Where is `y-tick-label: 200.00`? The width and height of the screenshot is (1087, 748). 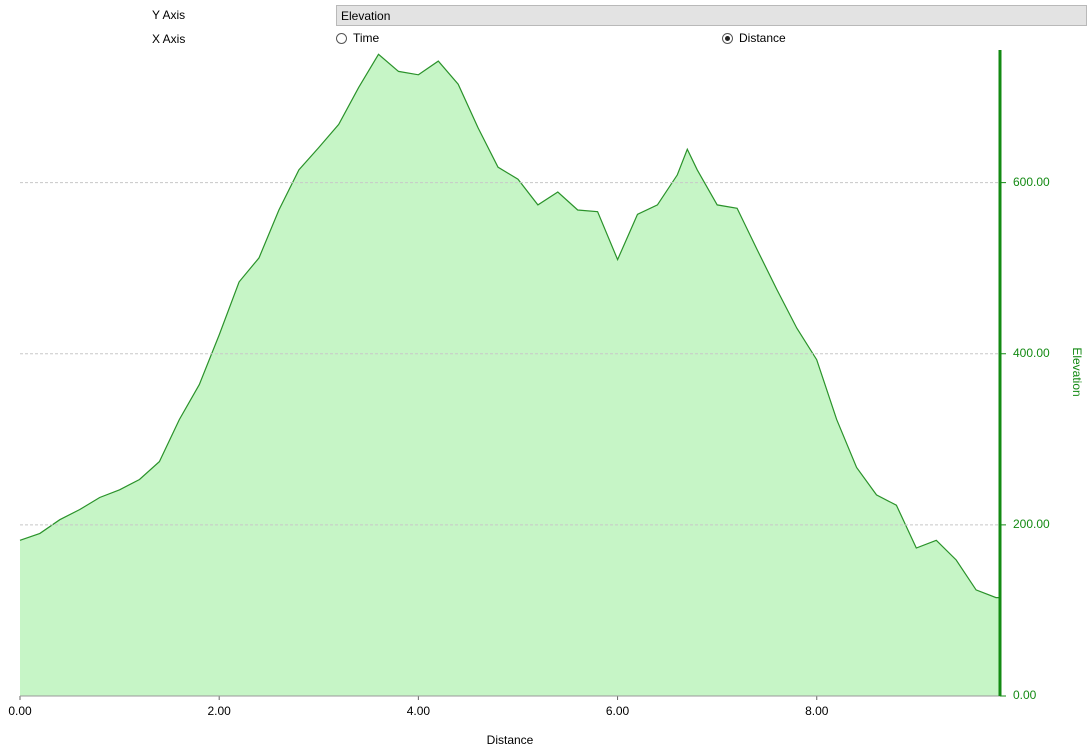 y-tick-label: 200.00 is located at coordinates (1031, 524).